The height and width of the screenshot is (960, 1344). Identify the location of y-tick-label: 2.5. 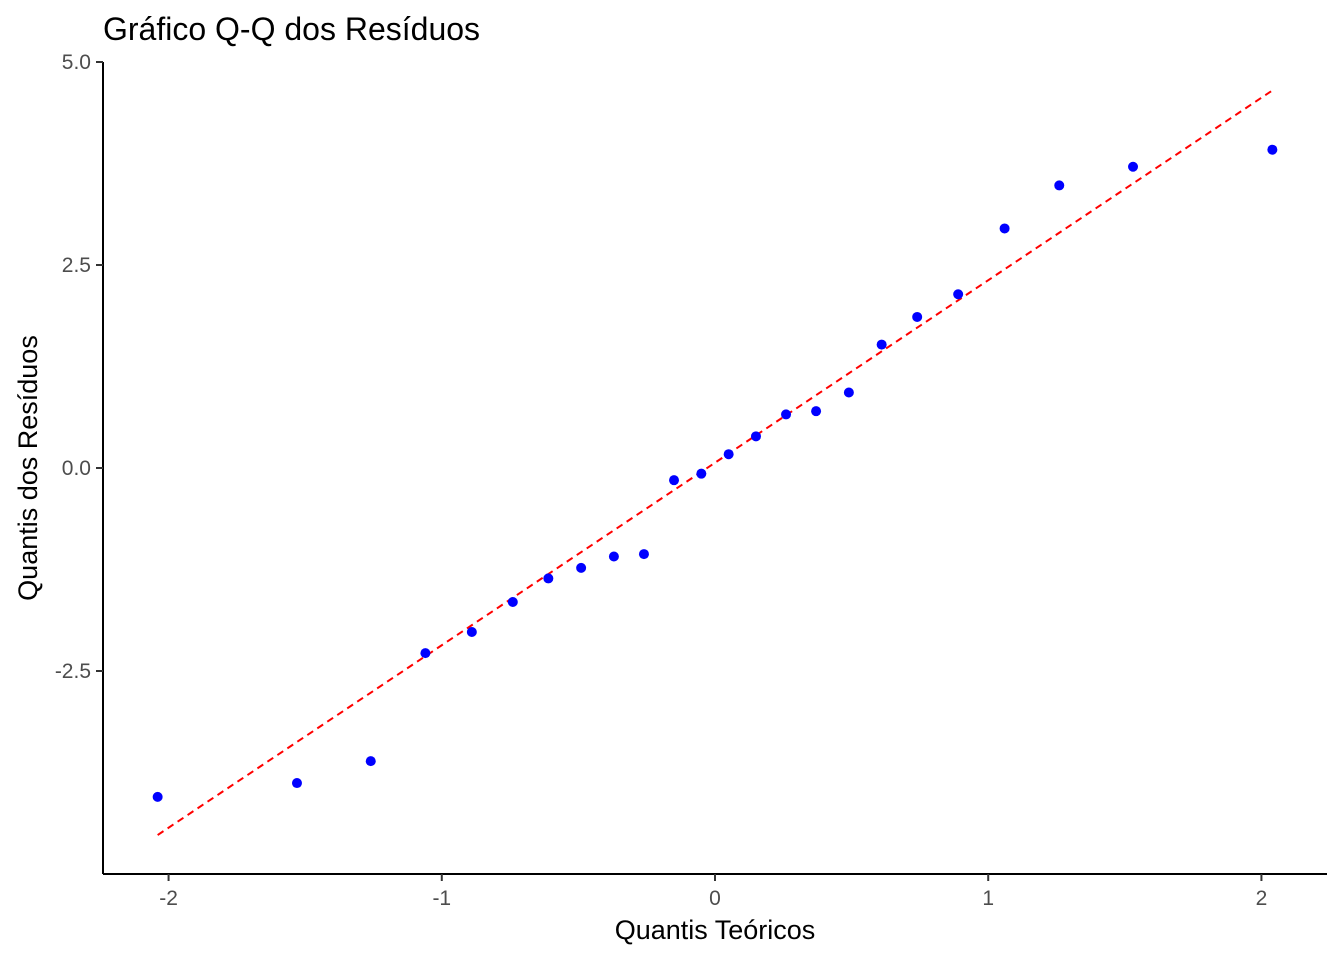
(76, 265).